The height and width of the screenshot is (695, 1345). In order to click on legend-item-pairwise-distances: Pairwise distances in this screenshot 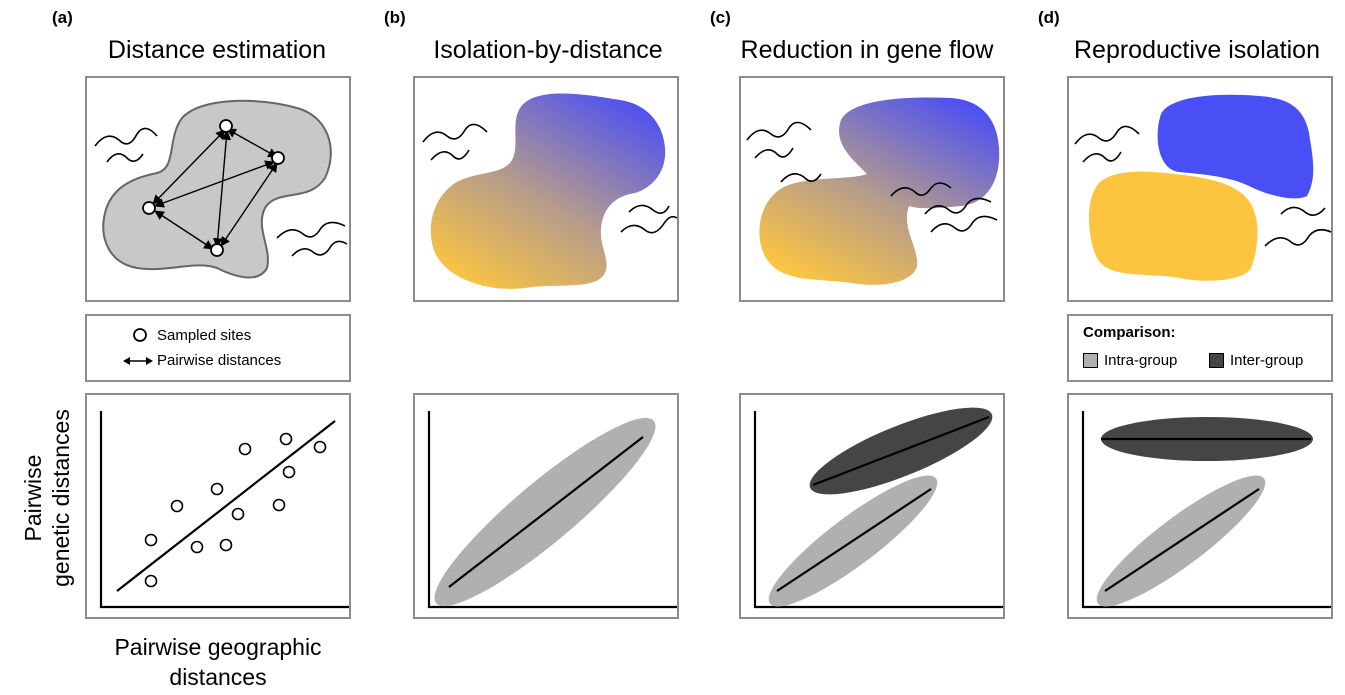, I will do `click(202, 360)`.